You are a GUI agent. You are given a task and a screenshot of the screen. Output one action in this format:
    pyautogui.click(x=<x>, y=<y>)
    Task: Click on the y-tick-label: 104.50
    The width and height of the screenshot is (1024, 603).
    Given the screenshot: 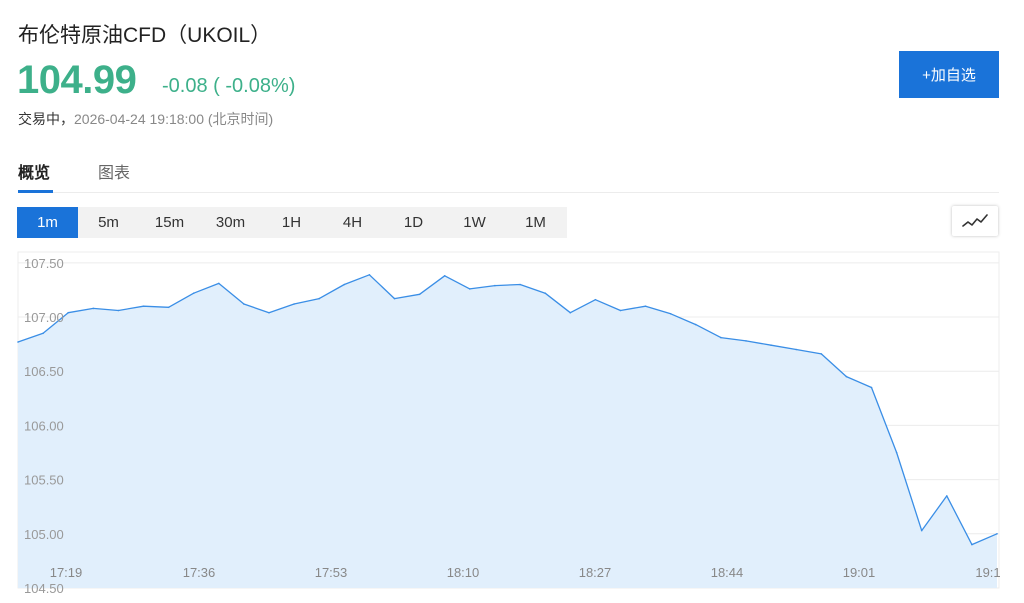 What is the action you would take?
    pyautogui.click(x=44, y=588)
    